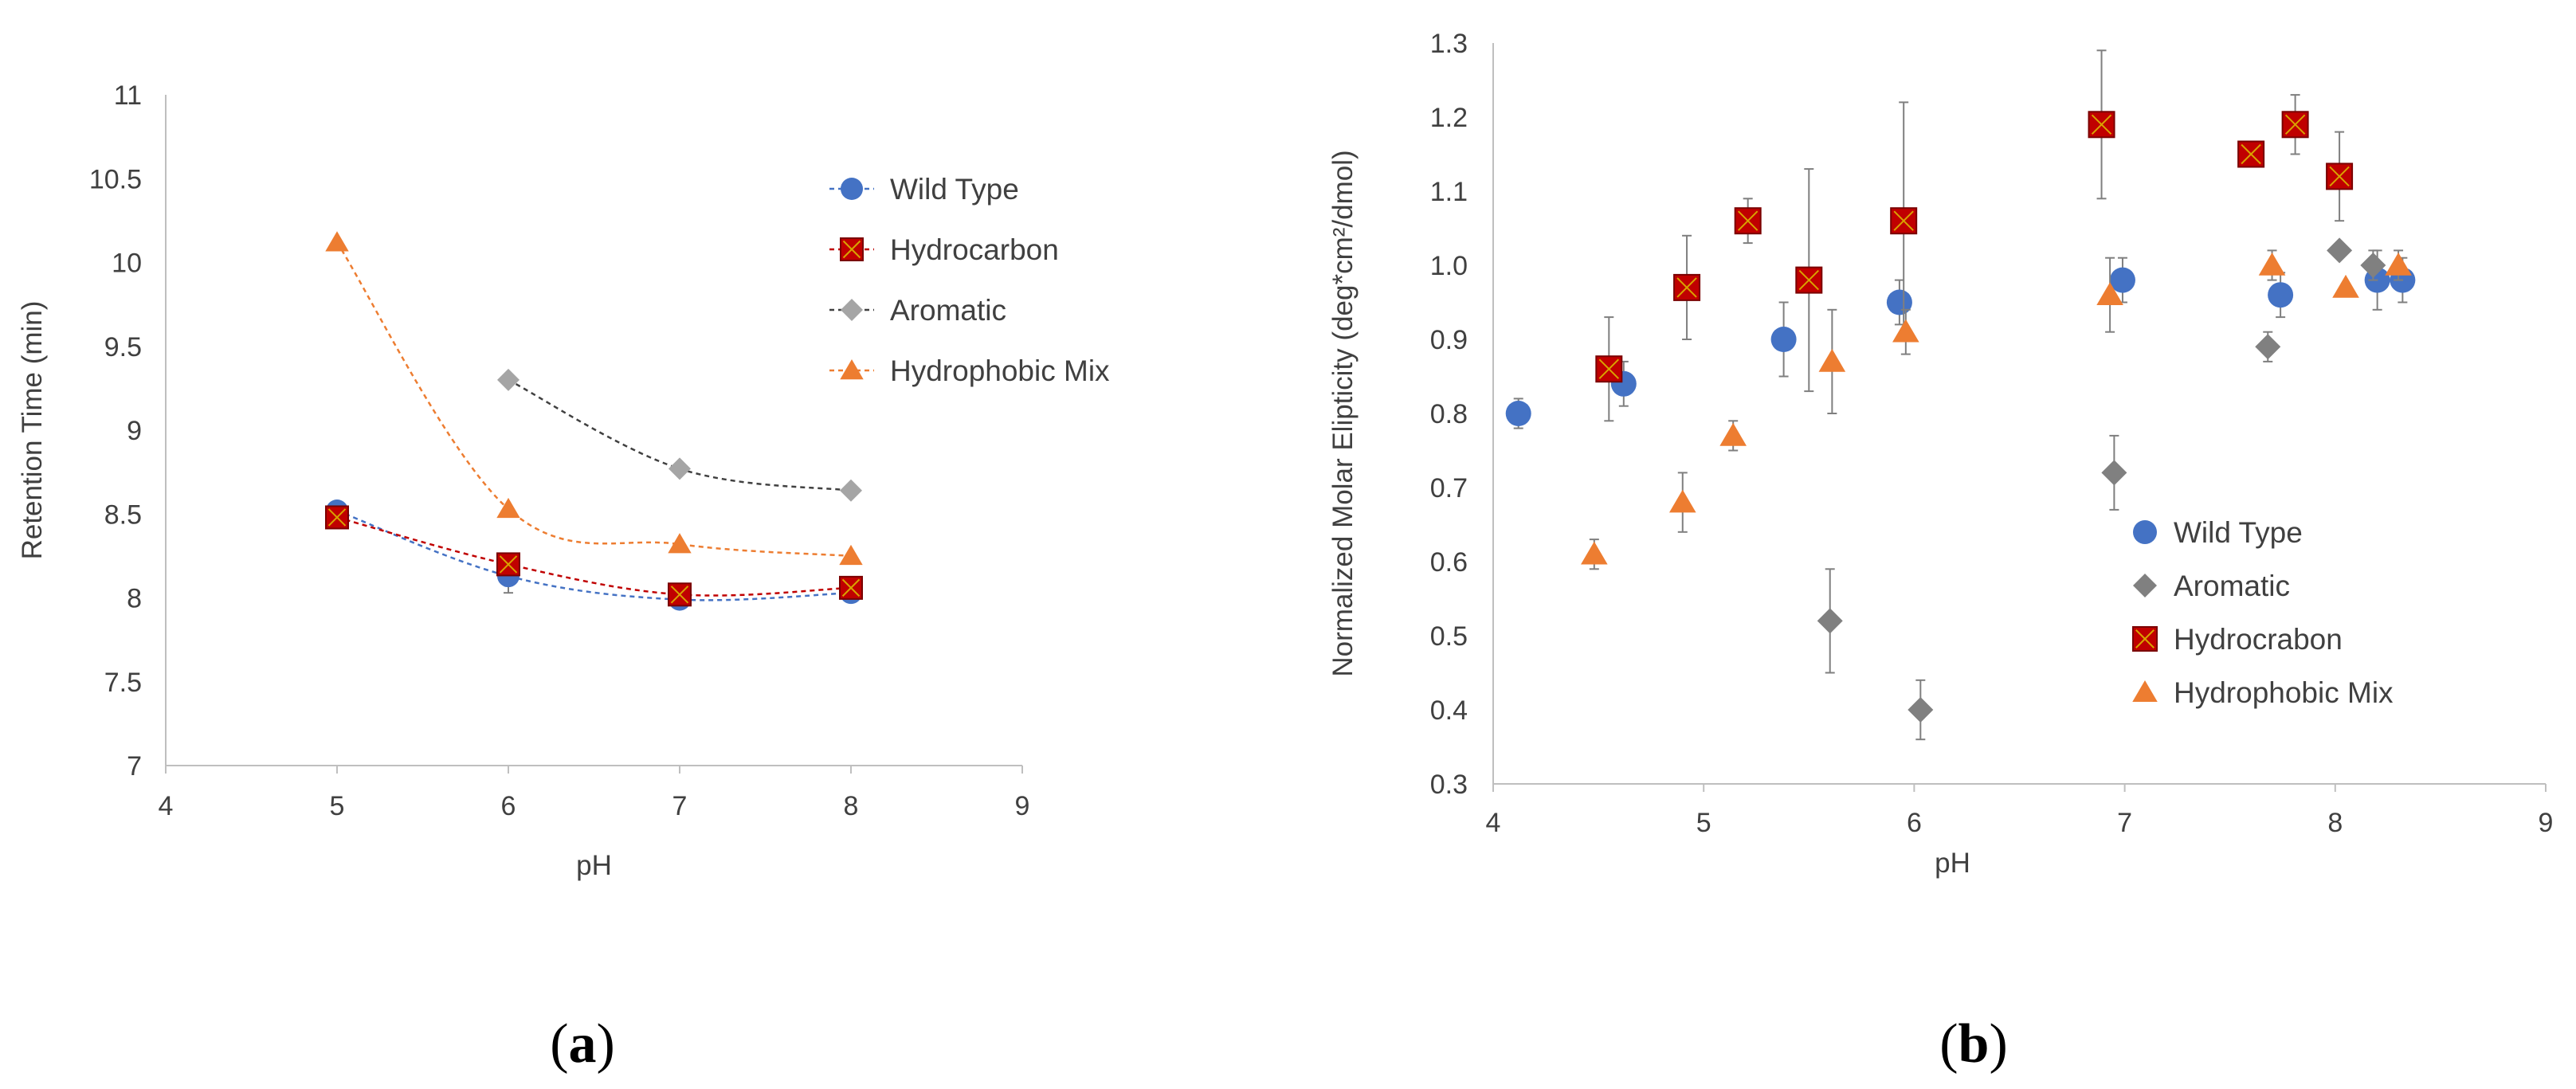  What do you see at coordinates (116, 179) in the screenshot?
I see `y-tick-label: 10.5` at bounding box center [116, 179].